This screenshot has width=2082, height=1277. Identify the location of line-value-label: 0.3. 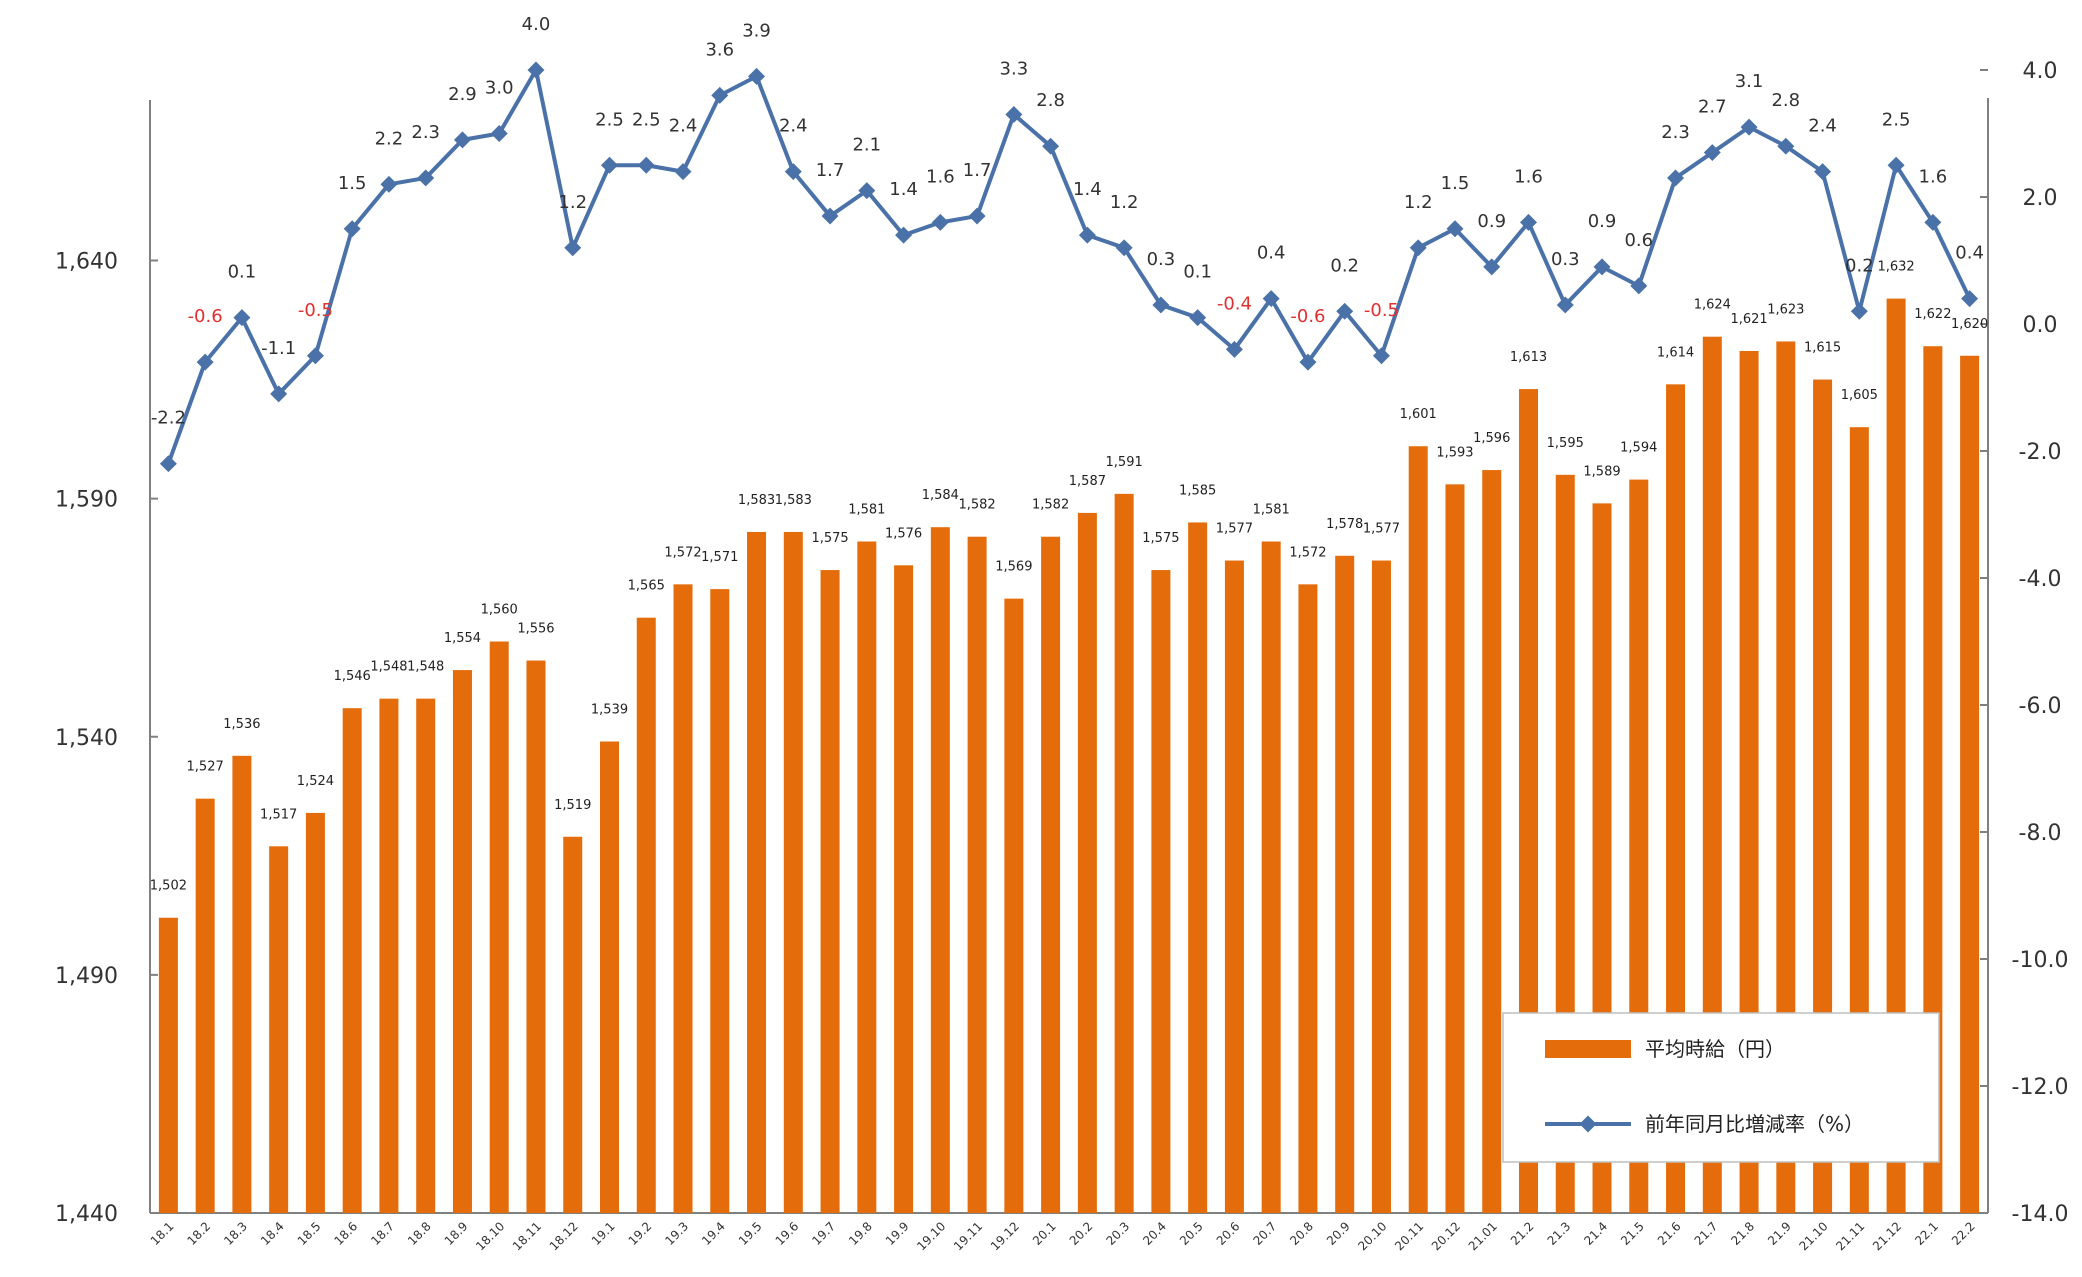
(1565, 259).